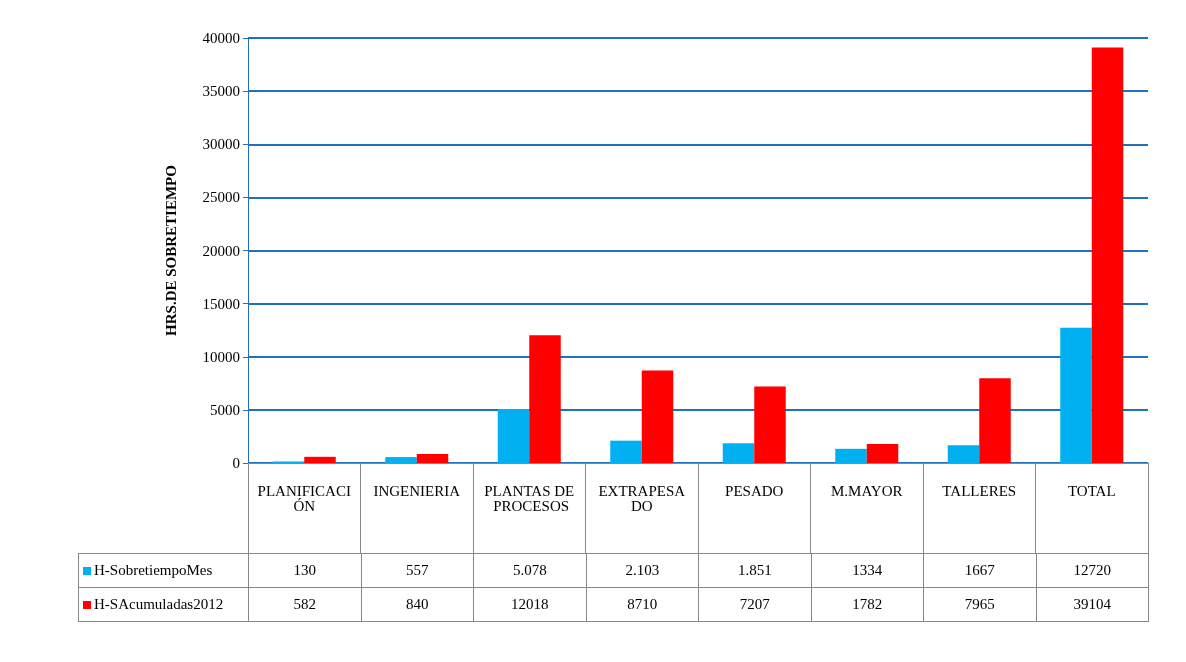 This screenshot has height=662, width=1186. I want to click on data-label: 1334, so click(867, 570).